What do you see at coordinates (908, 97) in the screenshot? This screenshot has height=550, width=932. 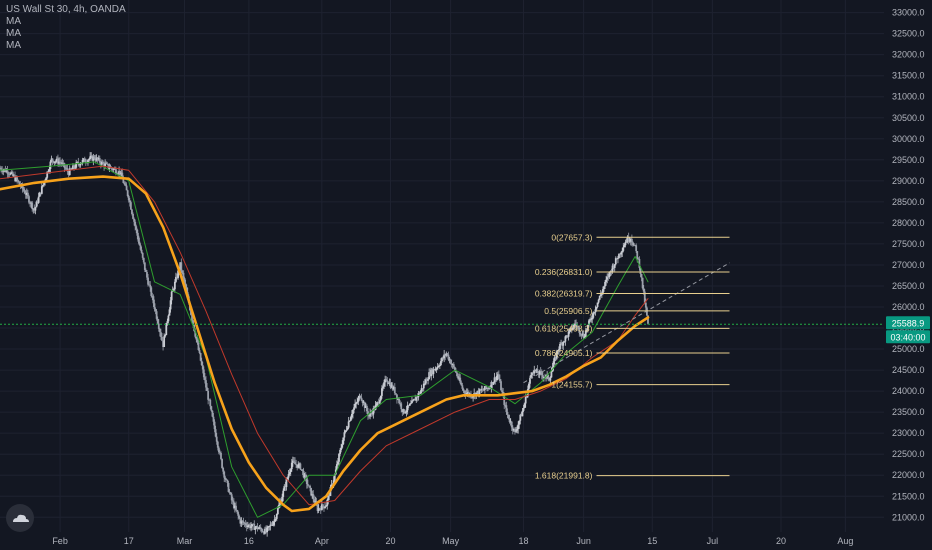 I see `y-tick-label: 31000.0` at bounding box center [908, 97].